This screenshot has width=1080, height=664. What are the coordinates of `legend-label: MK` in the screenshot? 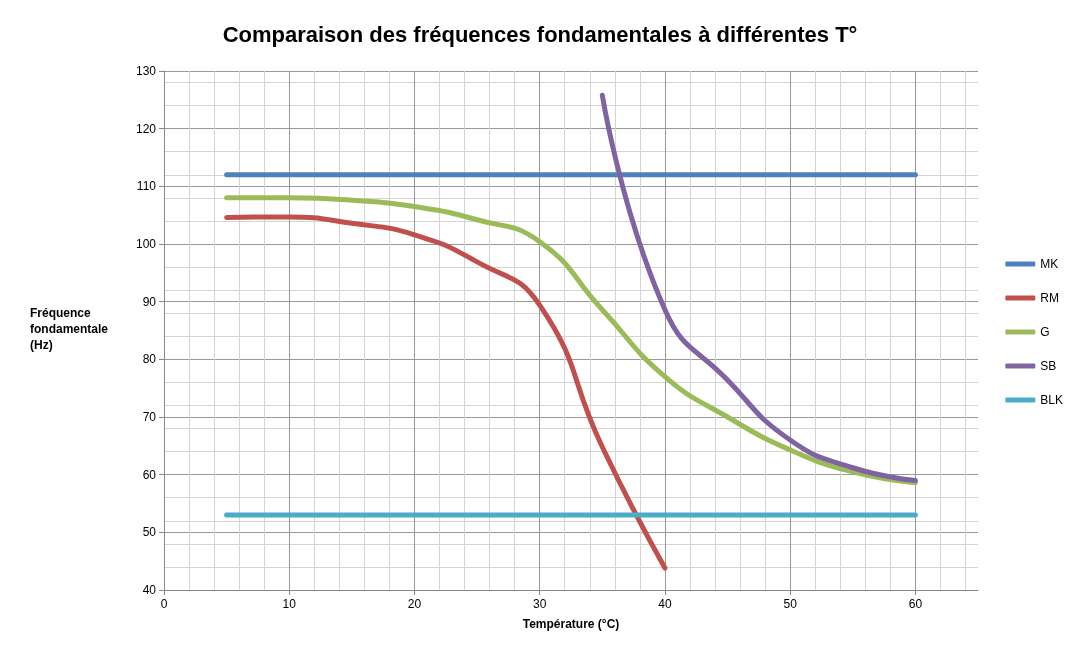 It's located at (1049, 264).